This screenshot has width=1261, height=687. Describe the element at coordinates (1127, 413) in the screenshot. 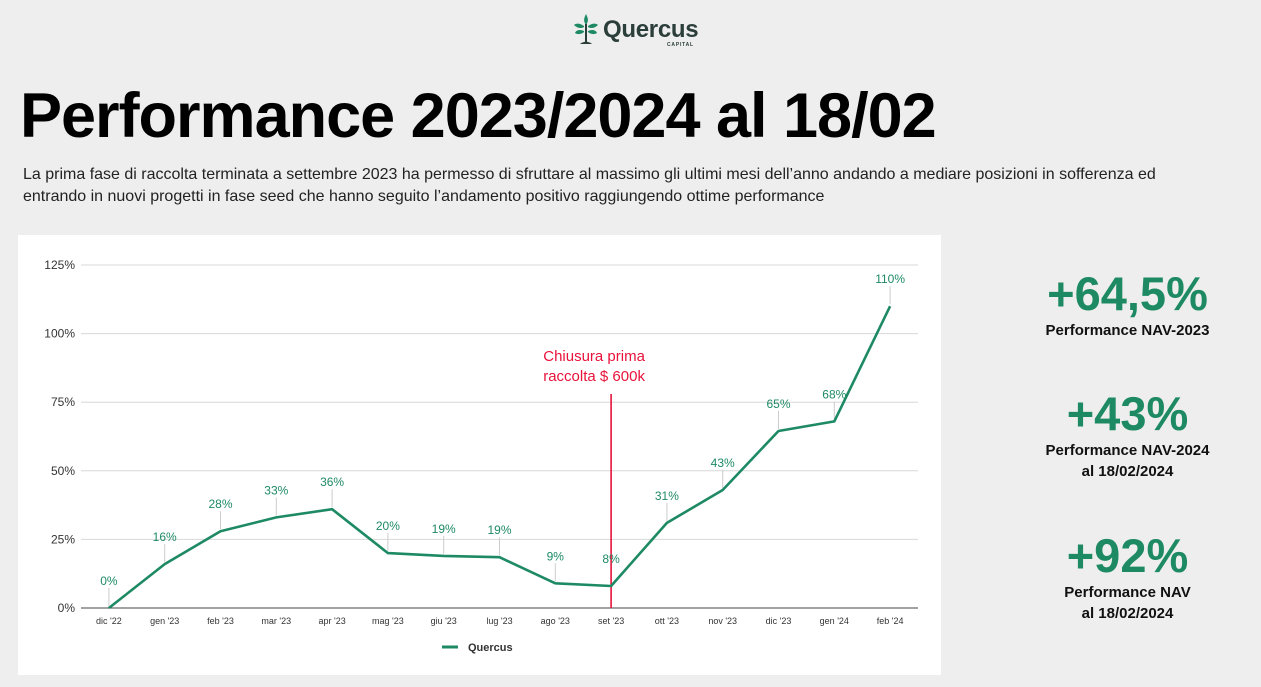

I see `stat-value: +43%` at that location.